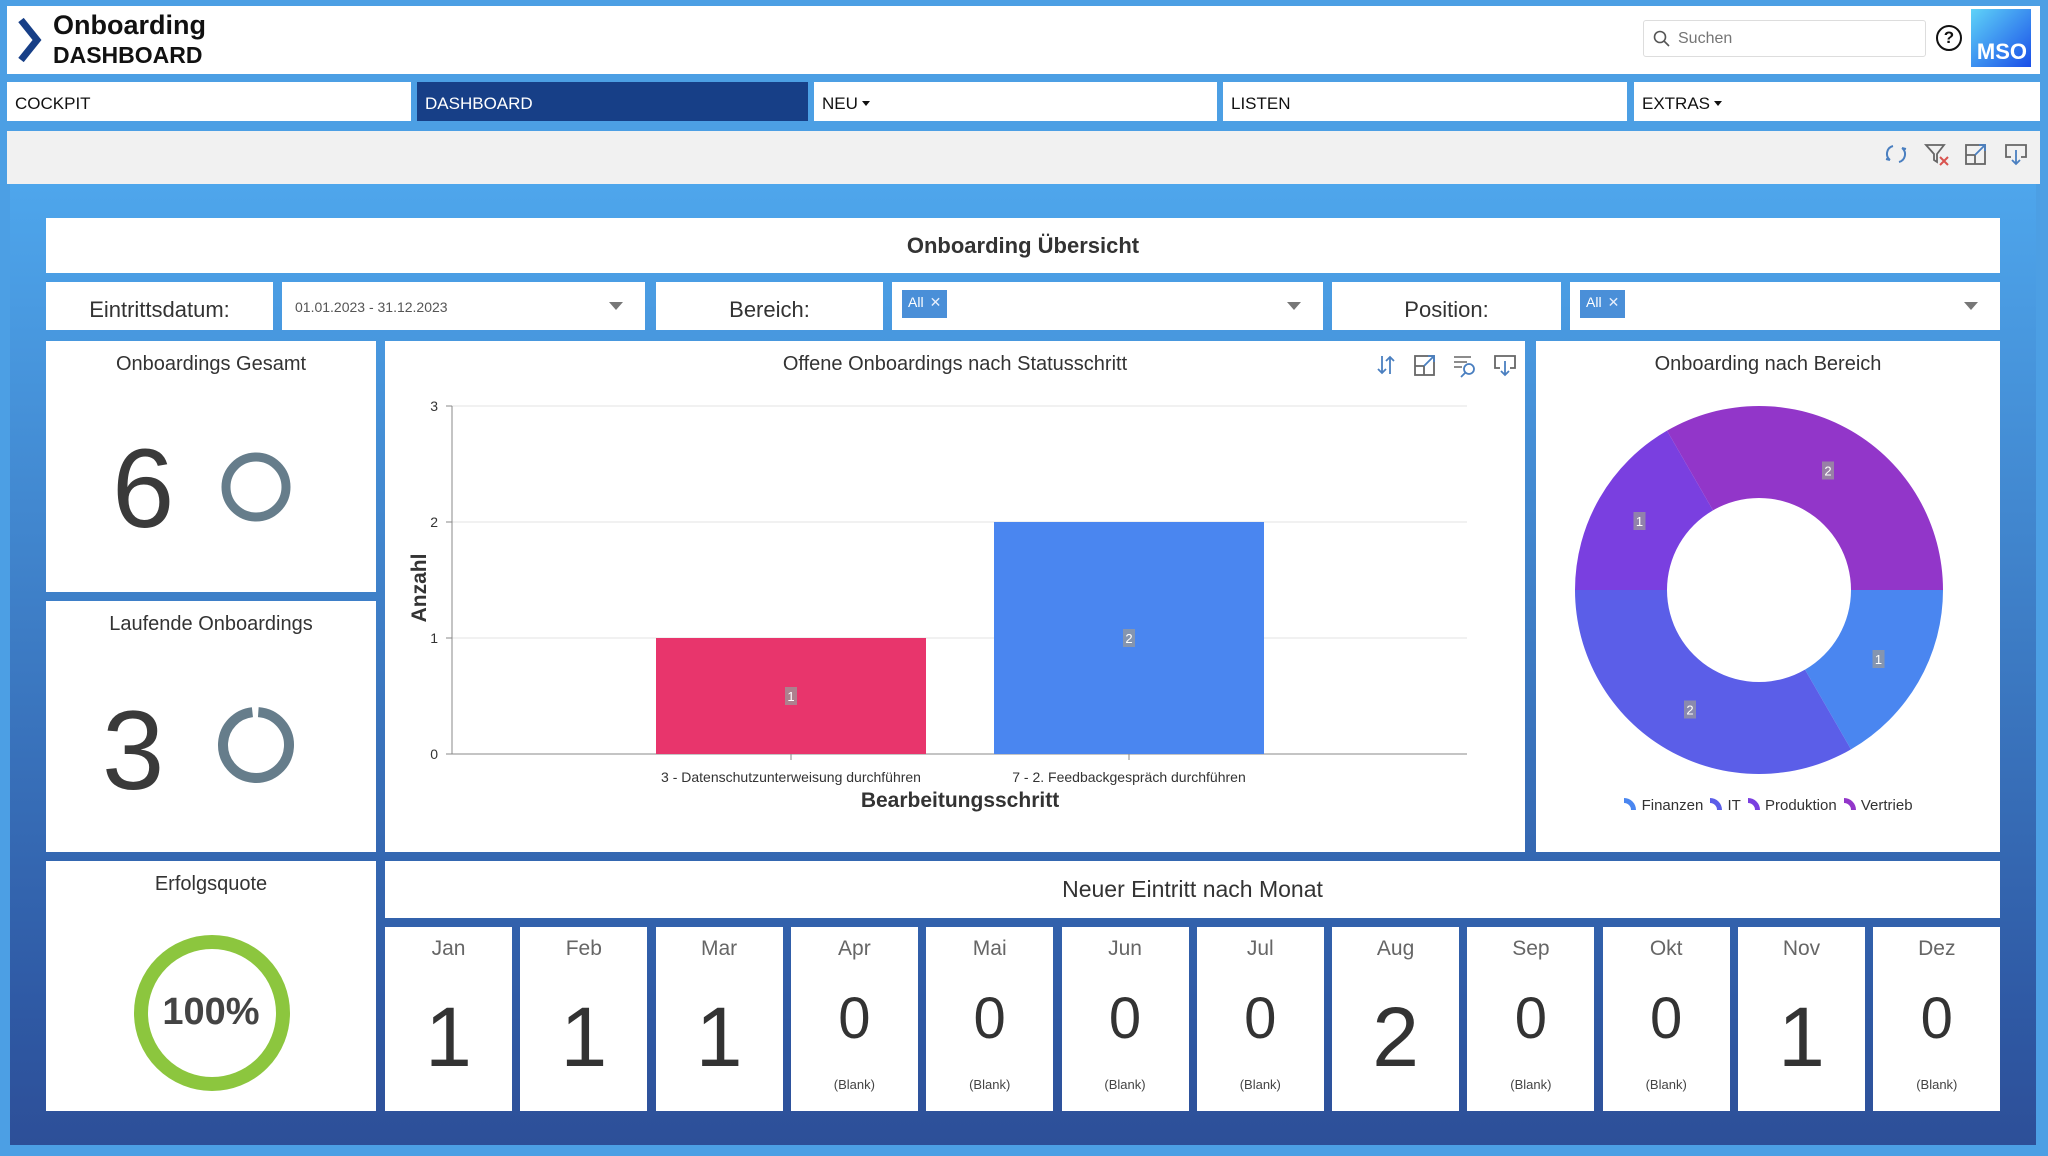 The image size is (2048, 1156). Describe the element at coordinates (1260, 948) in the screenshot. I see `month-name: Jul` at that location.